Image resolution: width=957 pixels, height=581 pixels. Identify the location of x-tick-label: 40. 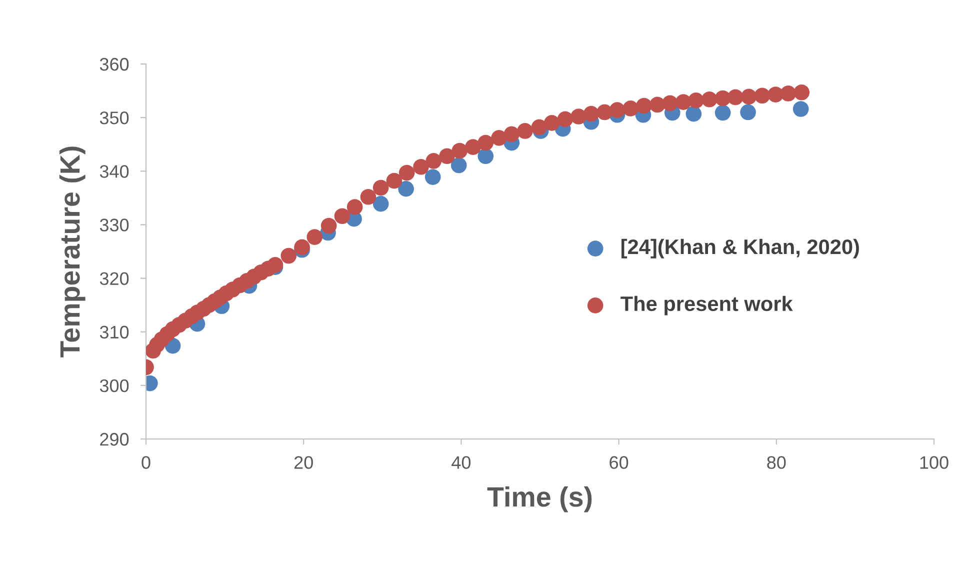
(461, 462).